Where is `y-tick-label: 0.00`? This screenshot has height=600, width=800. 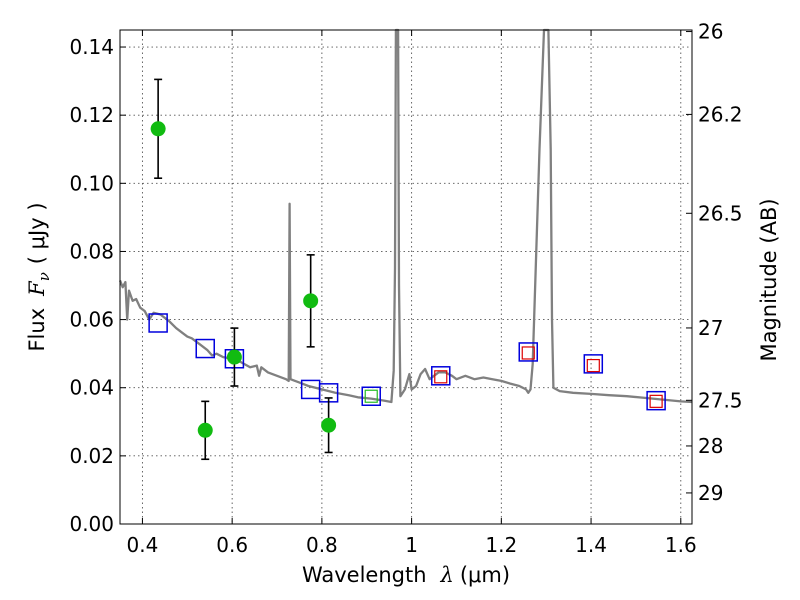 y-tick-label: 0.00 is located at coordinates (91, 524).